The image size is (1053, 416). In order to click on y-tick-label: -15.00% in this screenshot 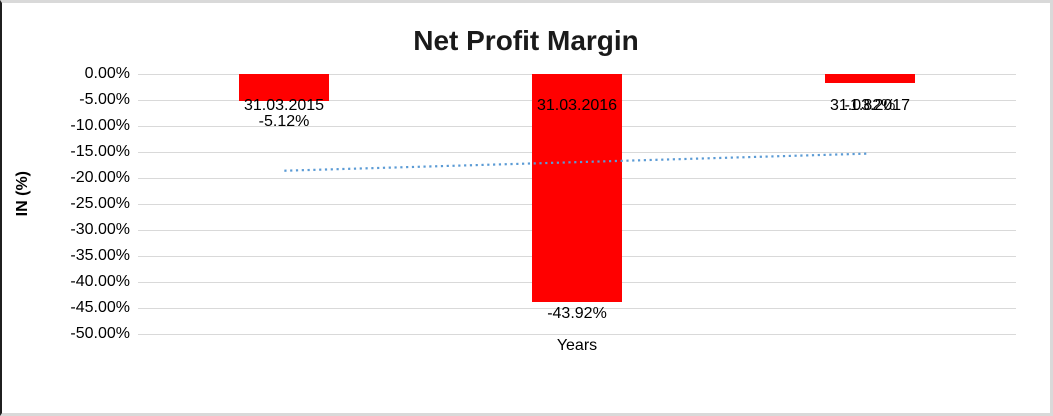, I will do `click(100, 151)`.